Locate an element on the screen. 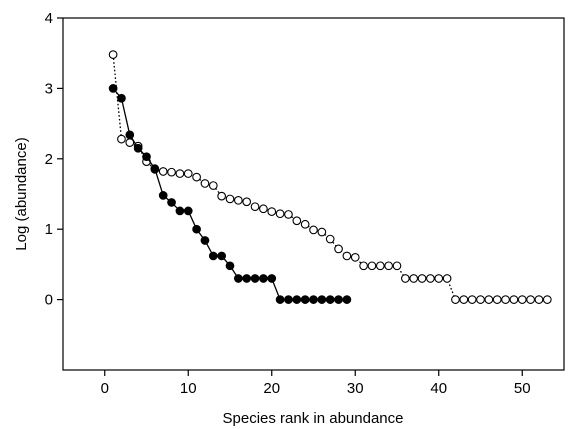 The height and width of the screenshot is (429, 570). x-tick-label: 50 is located at coordinates (522, 388).